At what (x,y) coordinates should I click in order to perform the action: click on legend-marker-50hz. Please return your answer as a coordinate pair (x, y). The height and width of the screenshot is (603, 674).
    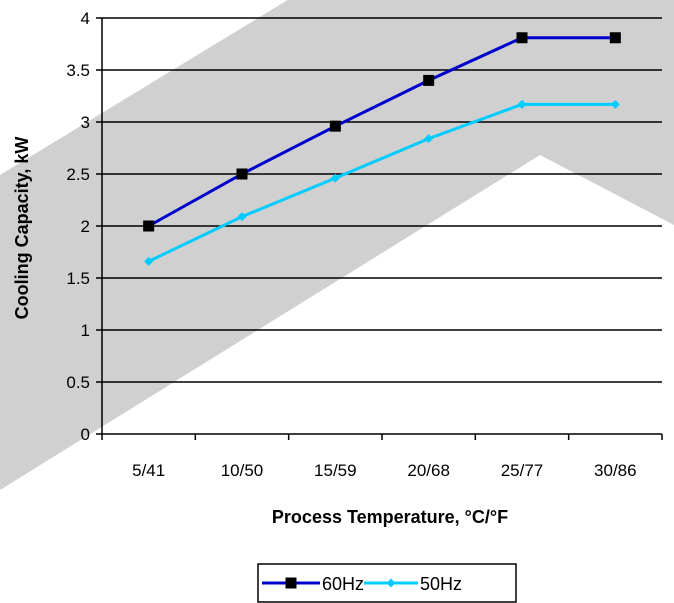
    Looking at the image, I should click on (391, 583).